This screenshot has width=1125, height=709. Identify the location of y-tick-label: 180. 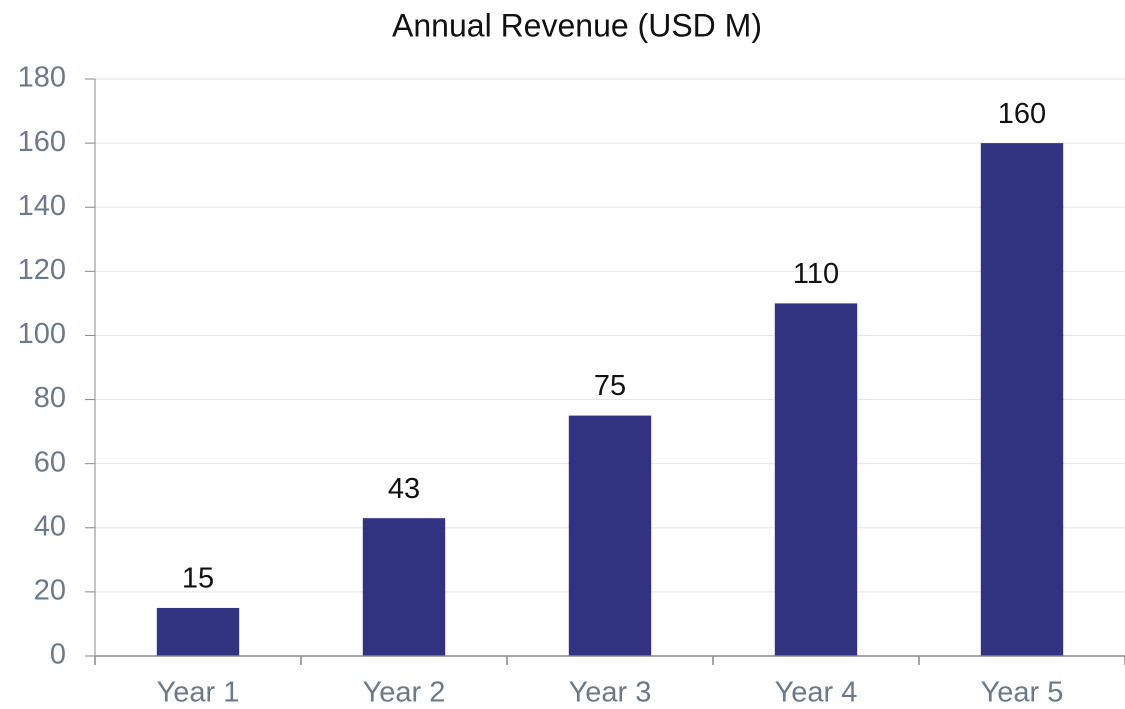
(42, 78).